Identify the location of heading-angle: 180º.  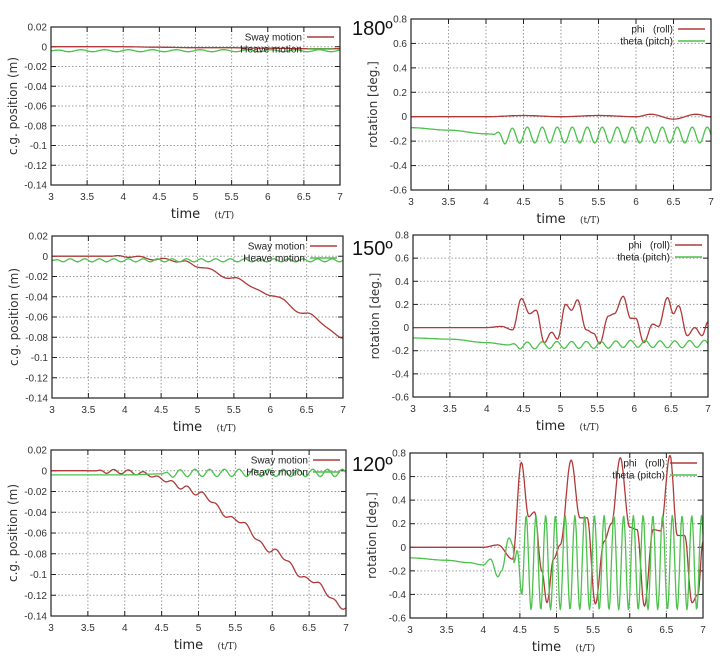
(372, 29).